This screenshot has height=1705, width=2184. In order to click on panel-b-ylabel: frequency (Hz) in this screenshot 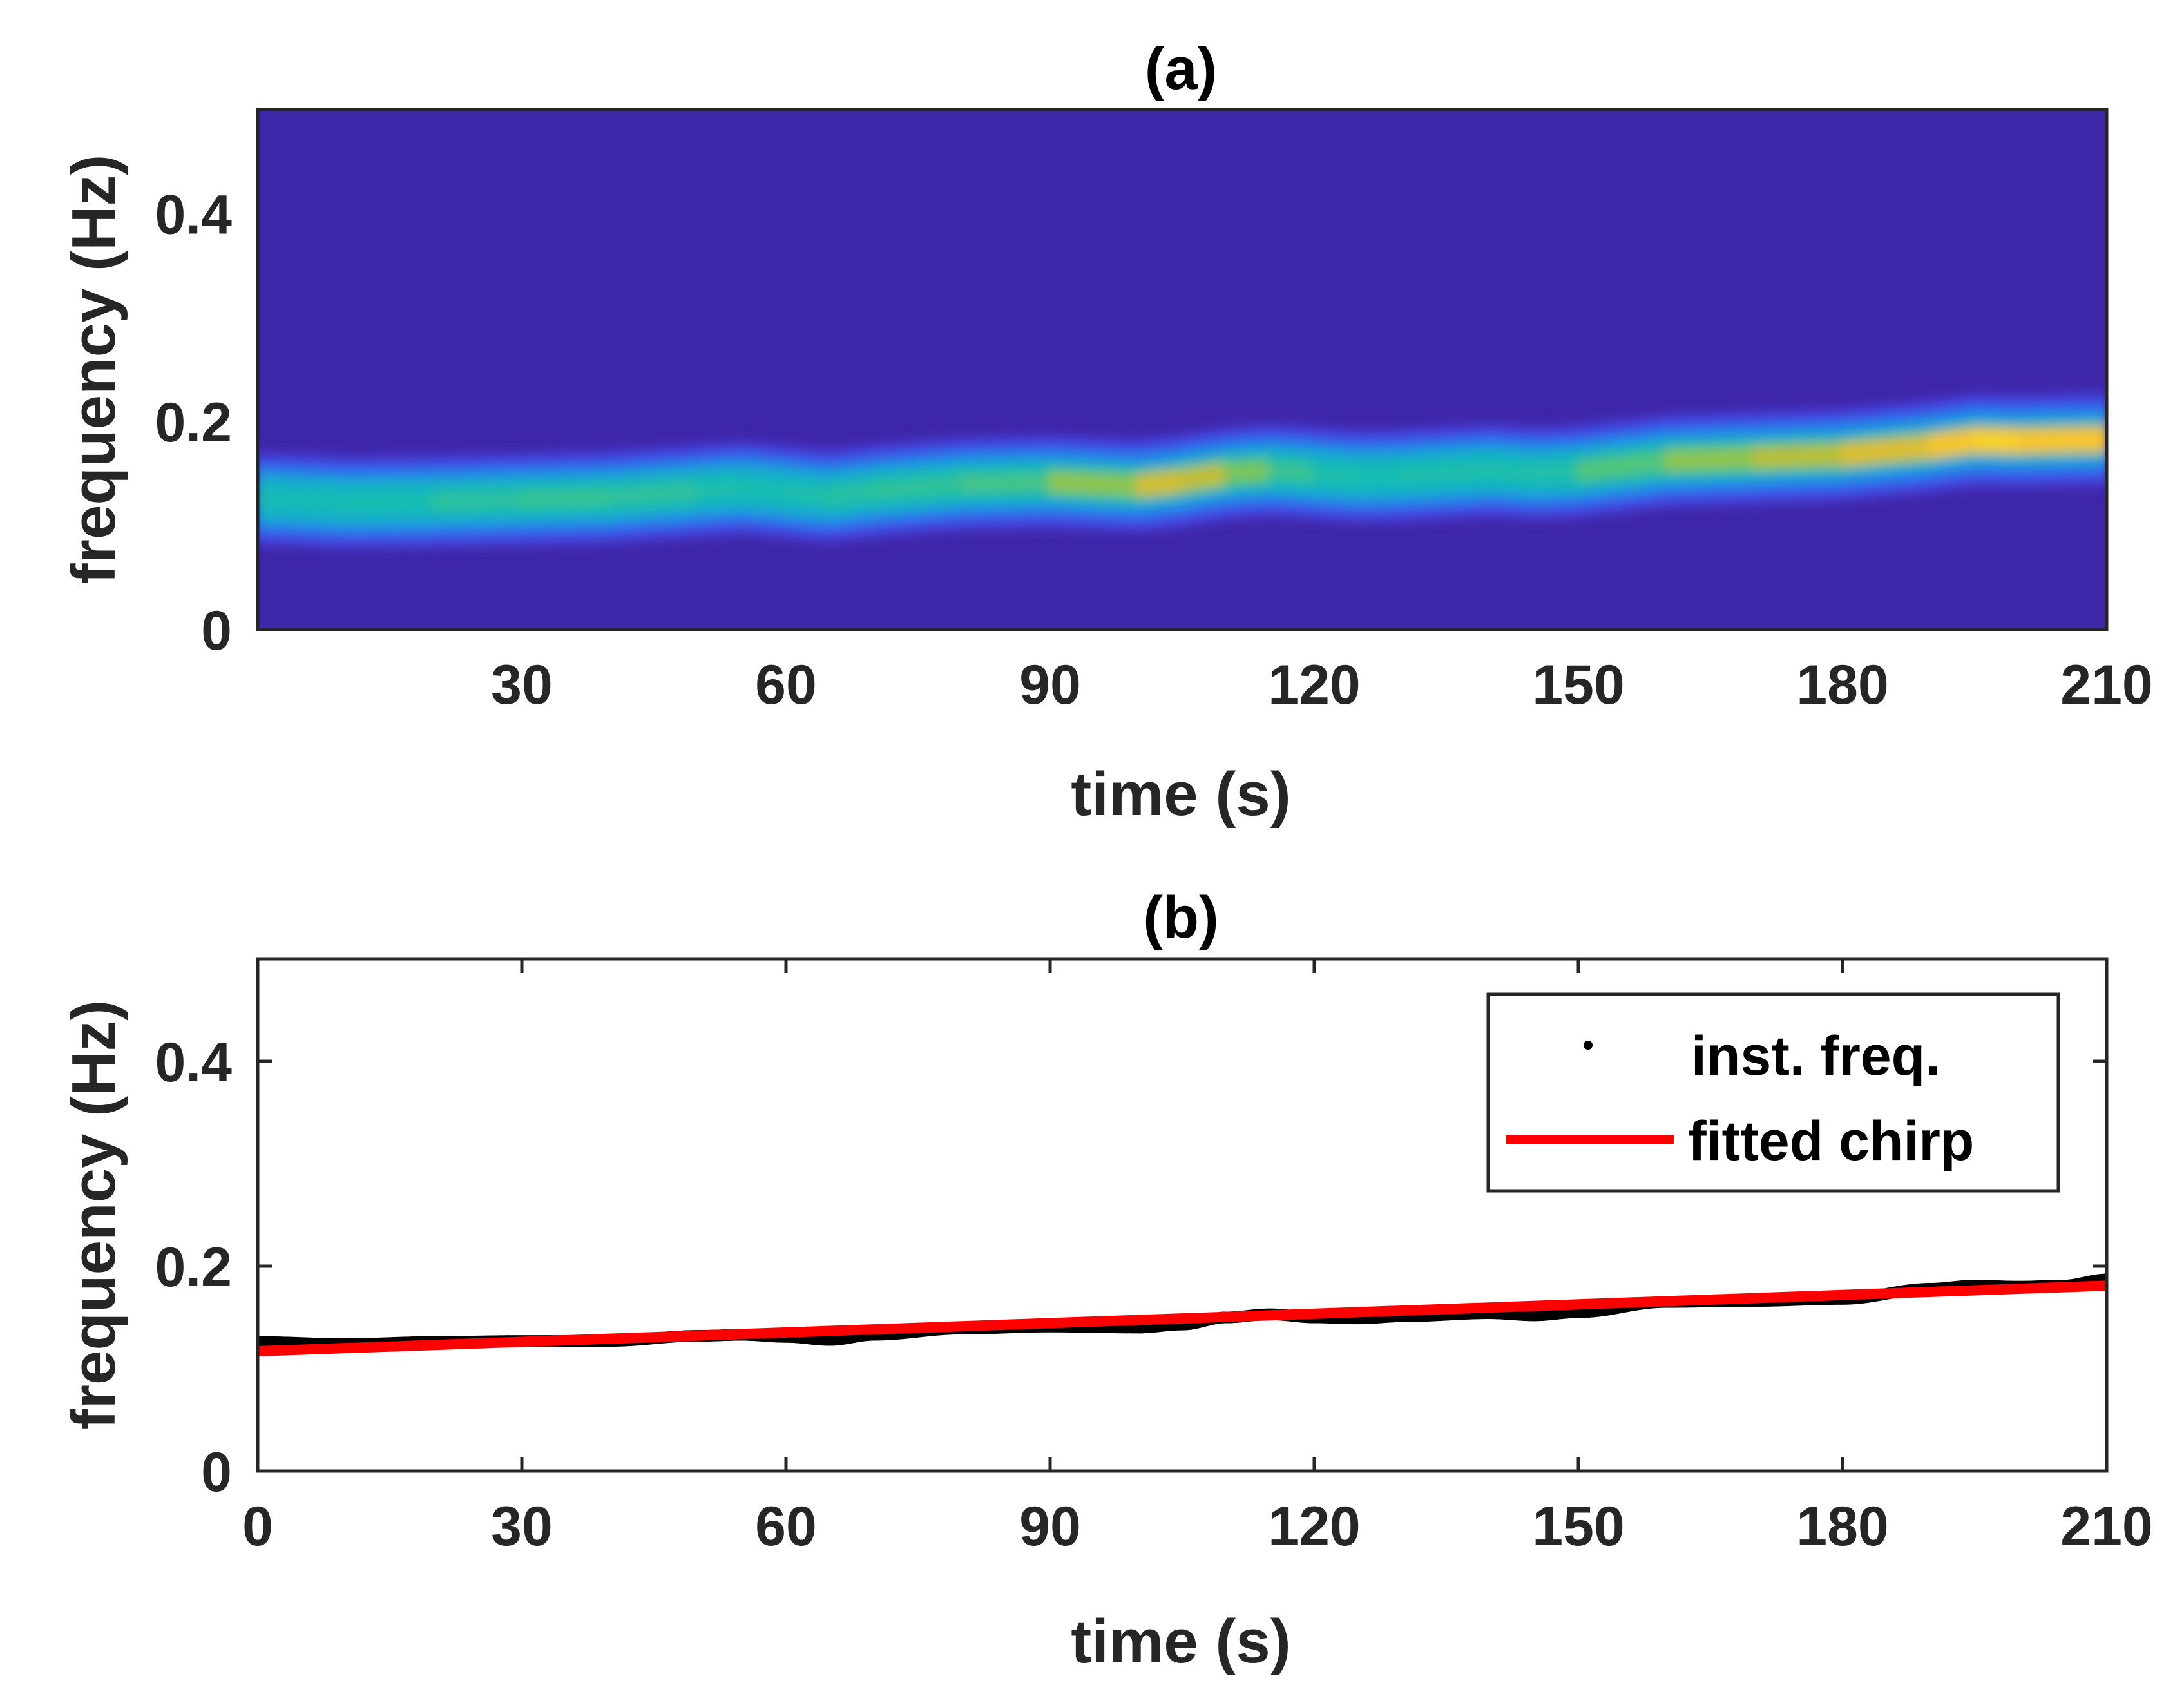, I will do `click(94, 1215)`.